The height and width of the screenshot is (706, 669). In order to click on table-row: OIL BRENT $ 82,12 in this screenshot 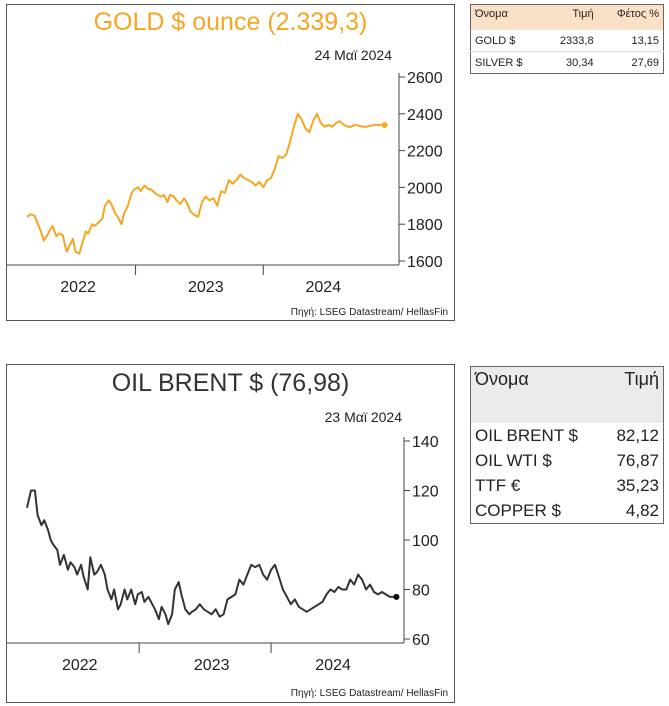, I will do `click(567, 435)`.